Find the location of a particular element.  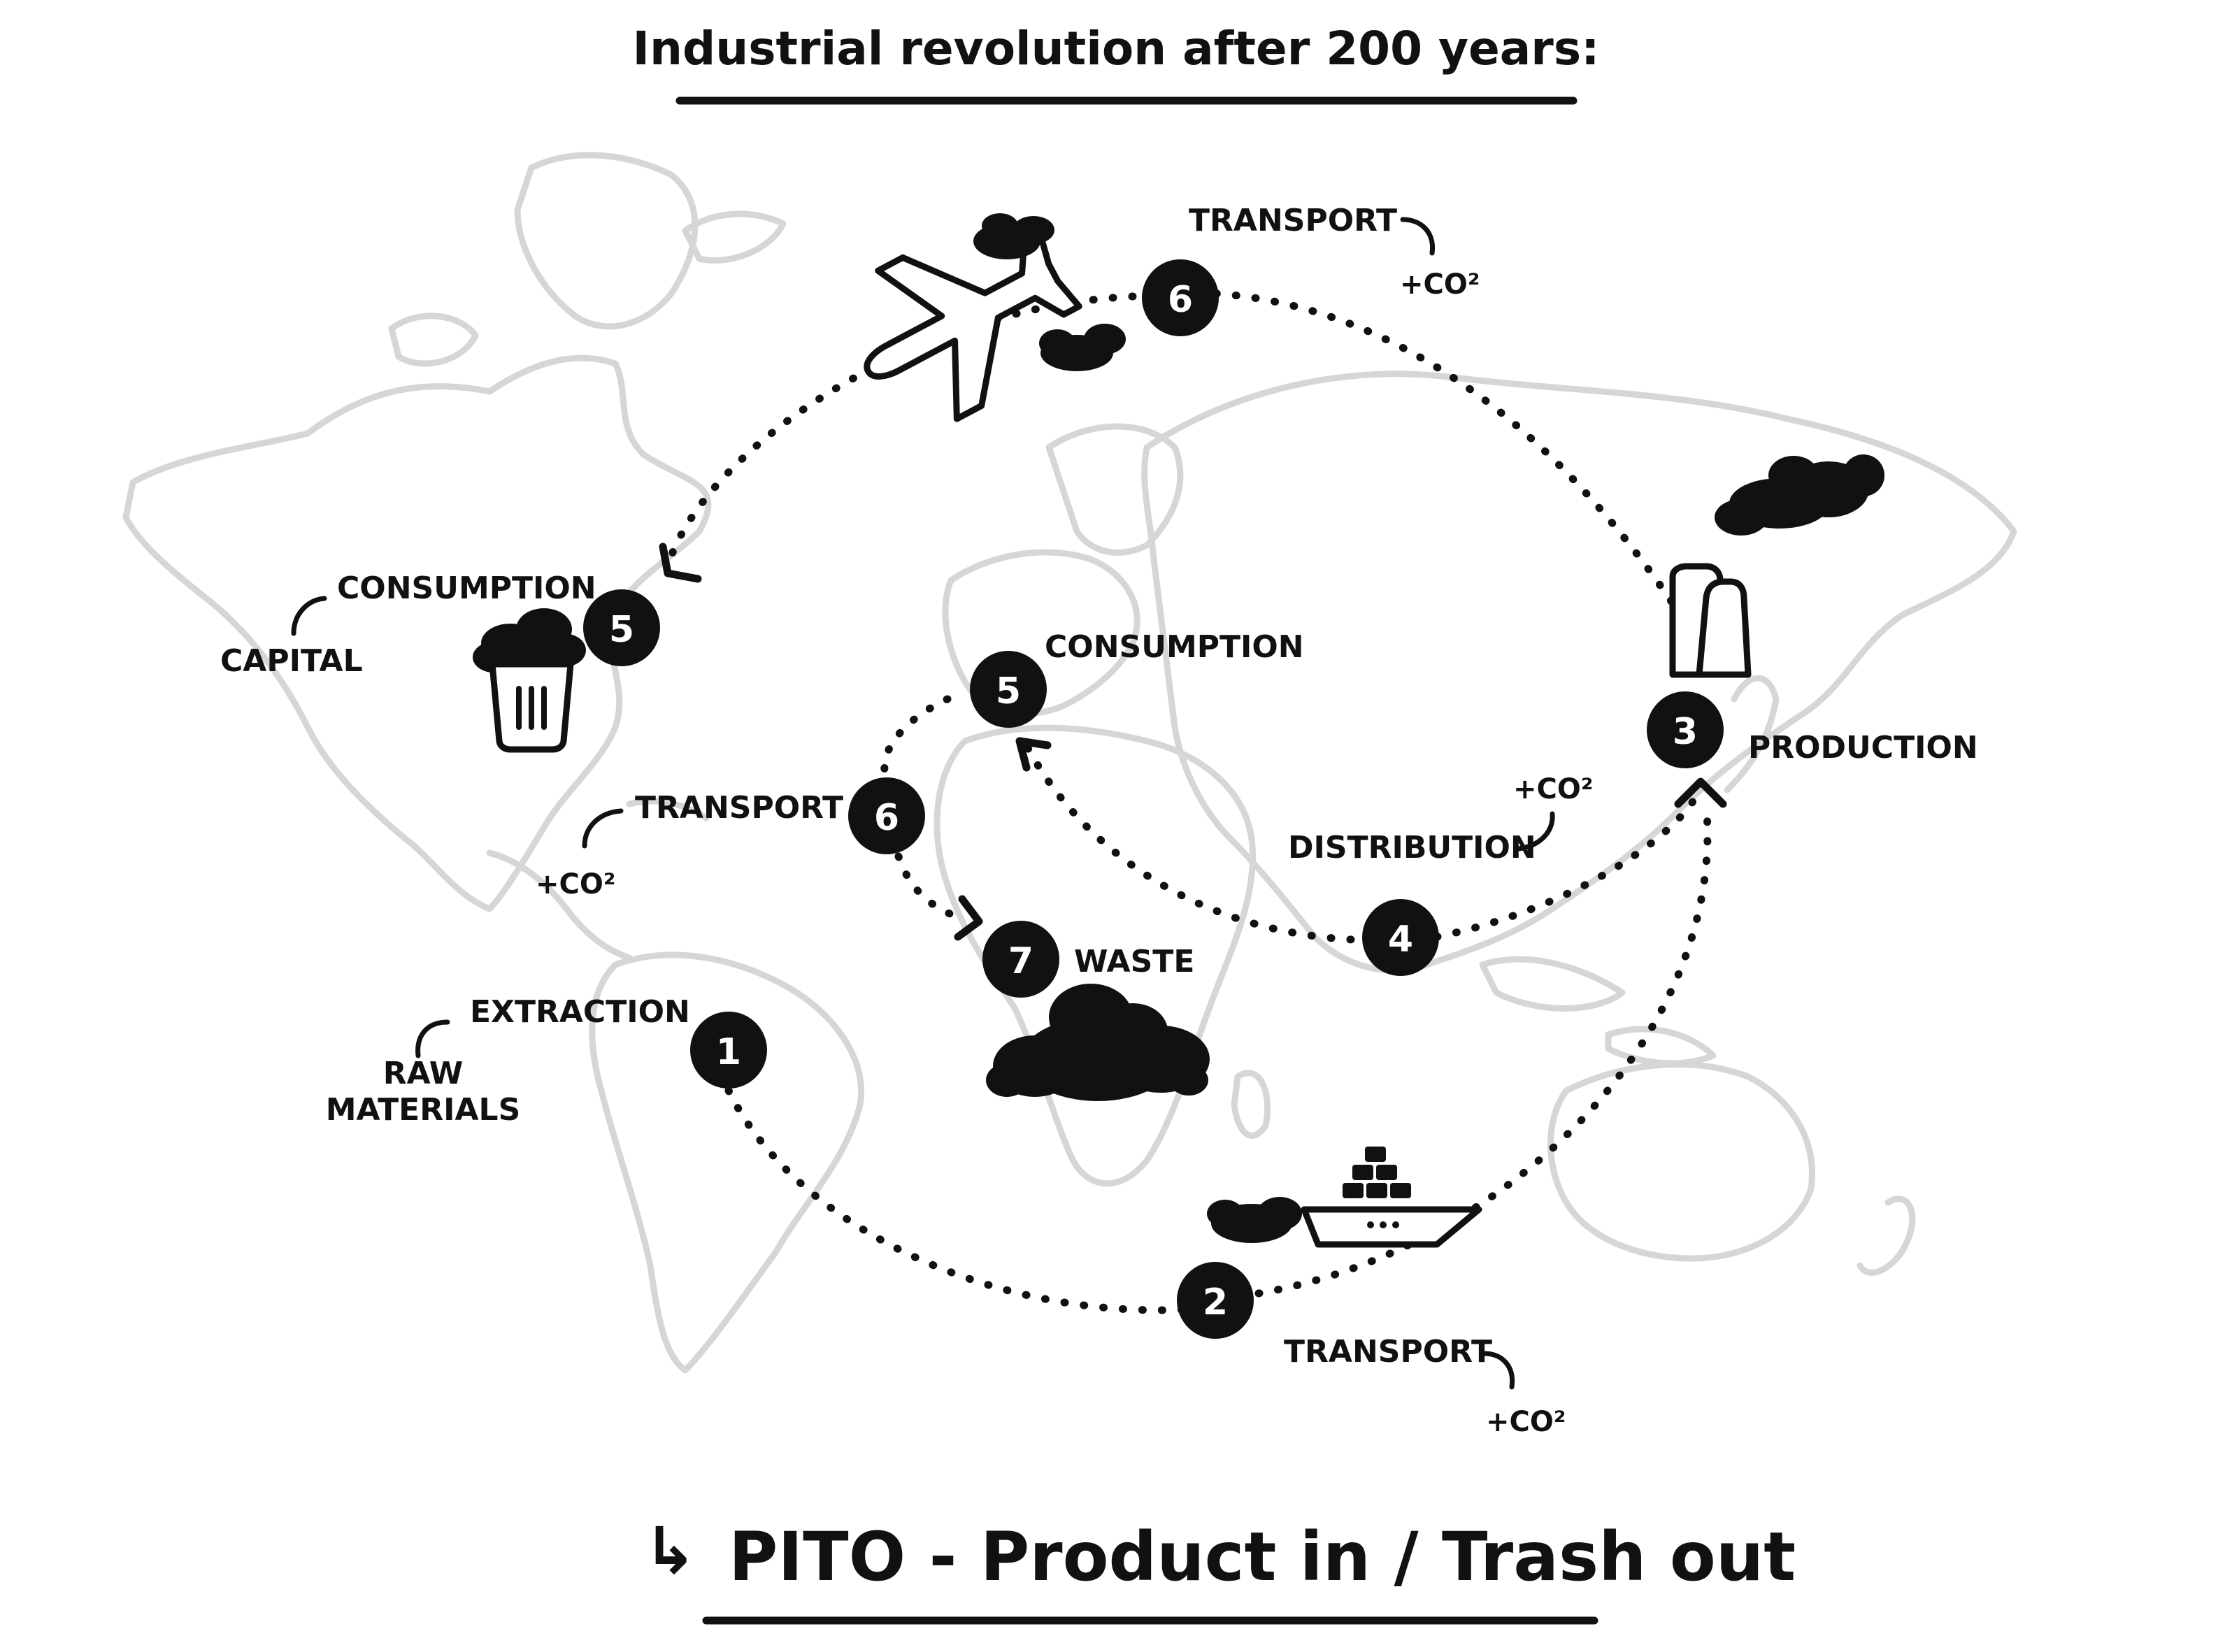

path-production-to-air-transport is located at coordinates (1444, 447).